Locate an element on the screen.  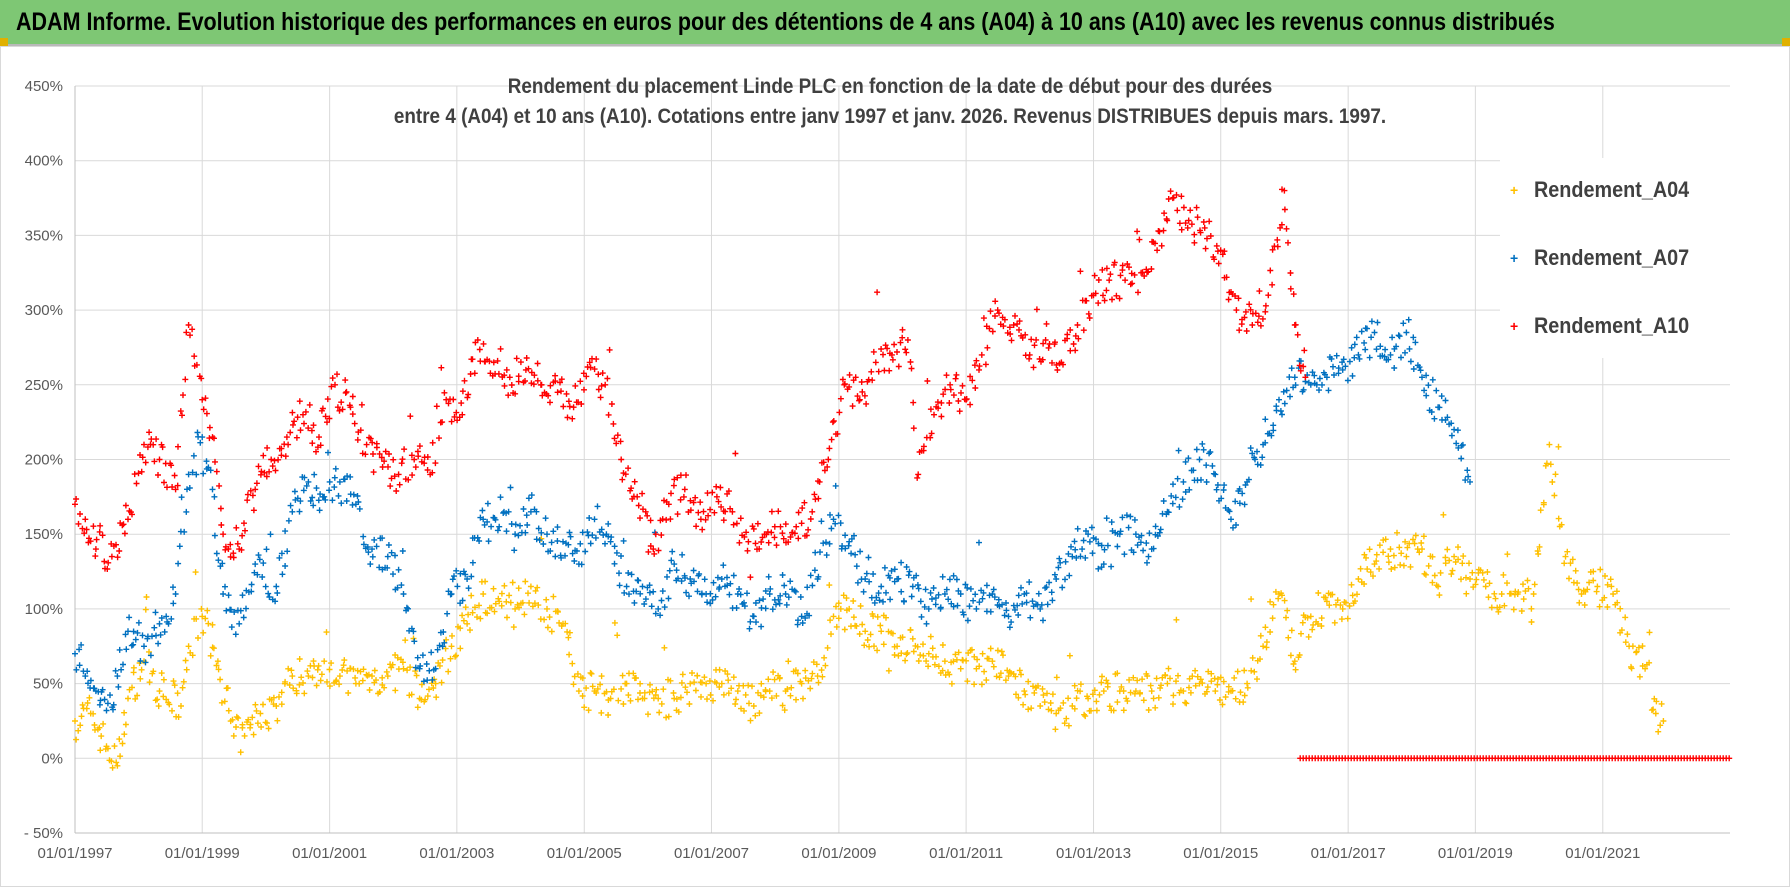
y-tick-label: 200% is located at coordinates (44, 460).